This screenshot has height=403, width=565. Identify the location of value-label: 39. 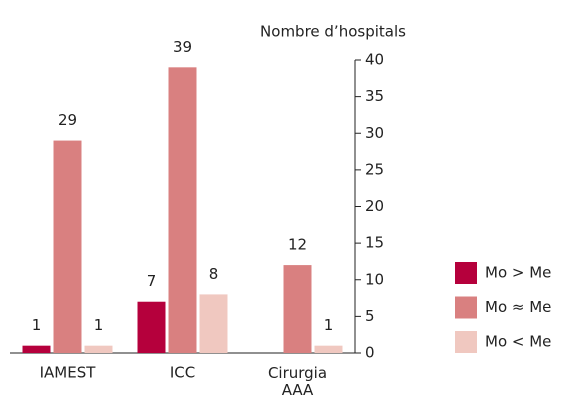
(182, 47).